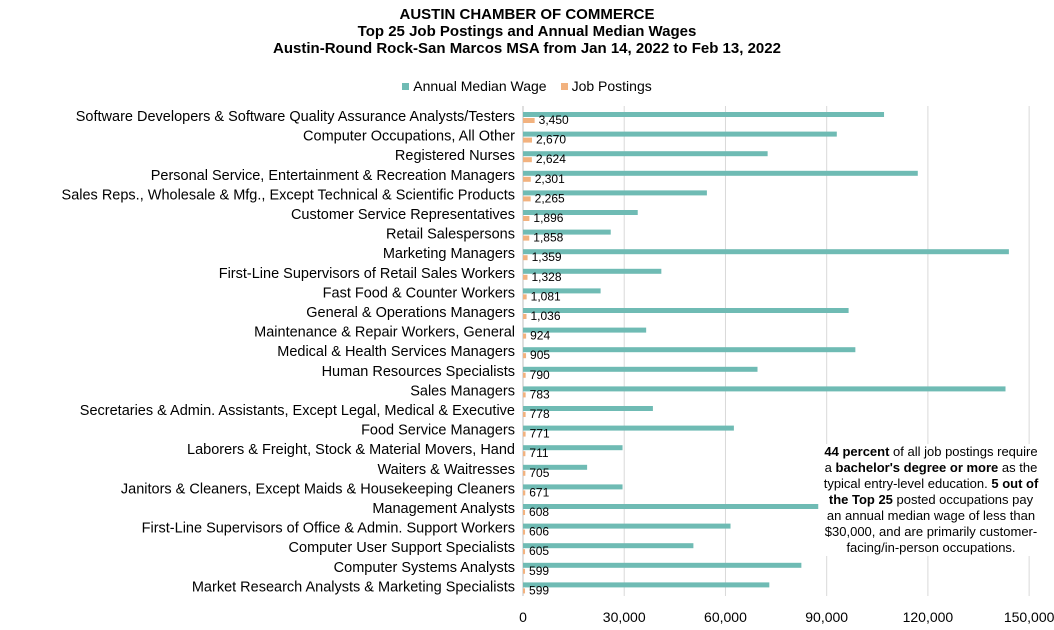  I want to click on postings-data-label: 790, so click(540, 375).